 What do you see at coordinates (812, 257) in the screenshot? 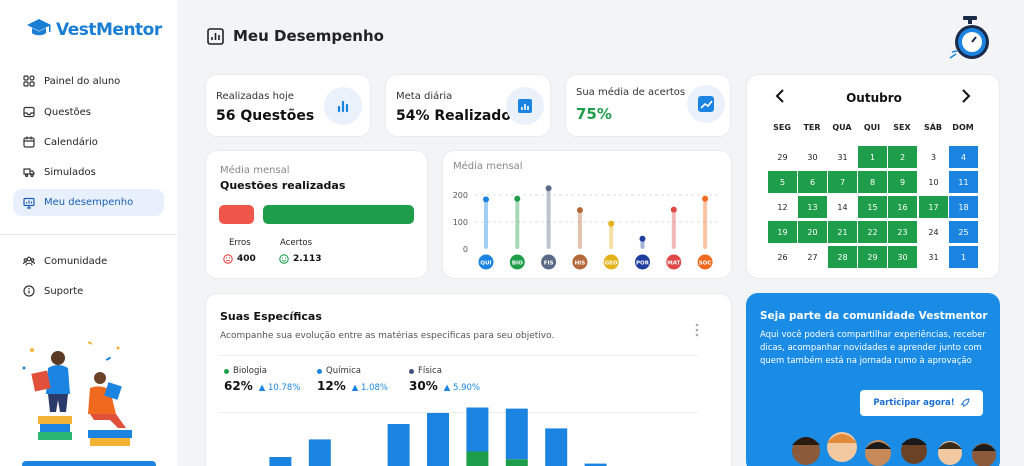
I see `calendar-day: 27` at bounding box center [812, 257].